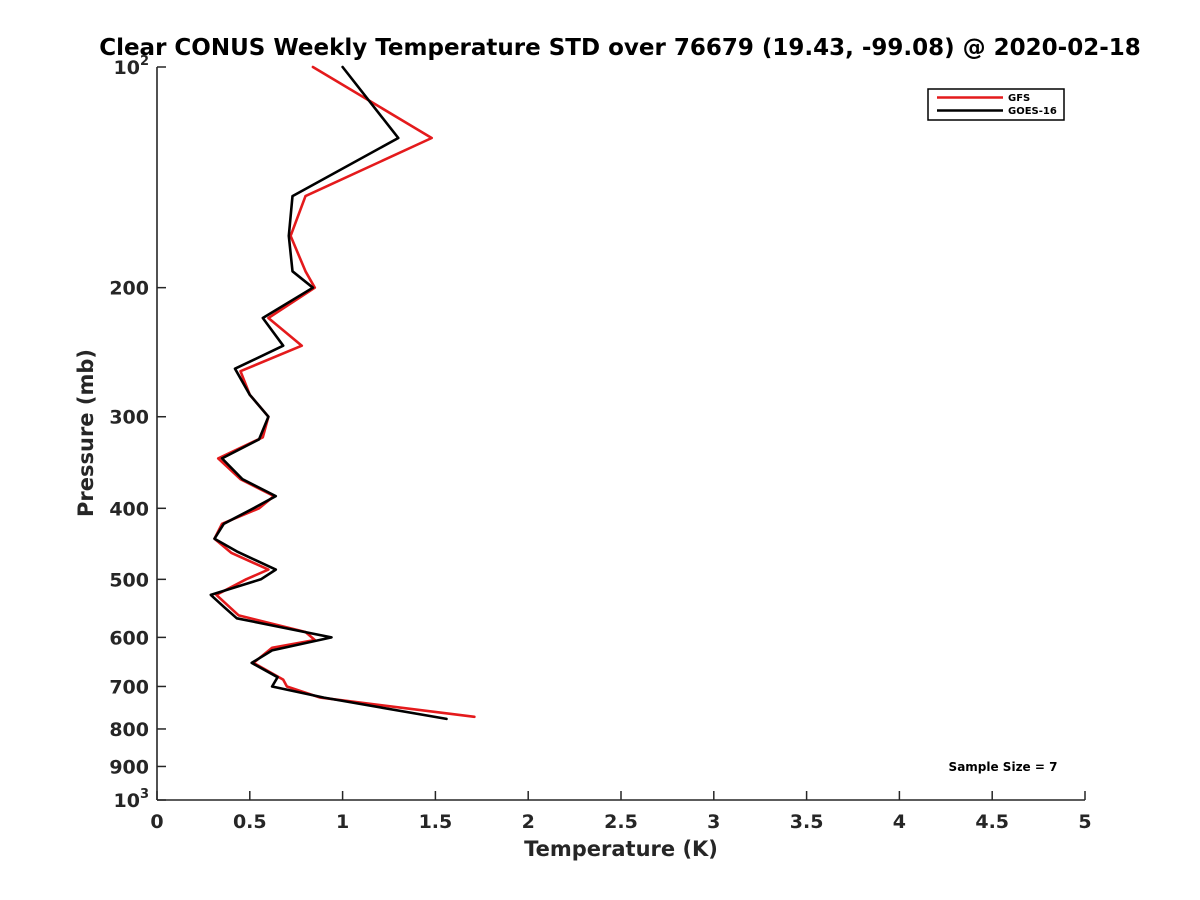 Image resolution: width=1200 pixels, height=900 pixels. I want to click on y-tick-label: 400, so click(129, 509).